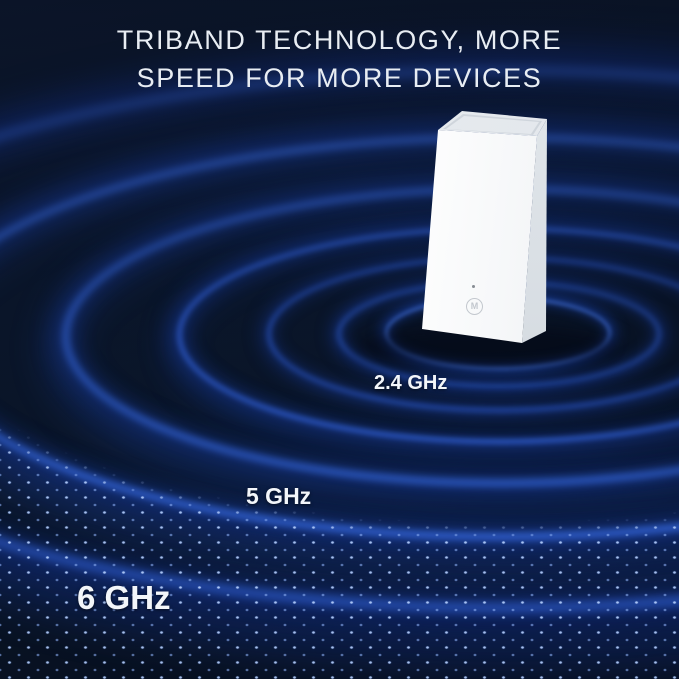 The image size is (679, 679). Describe the element at coordinates (473, 286) in the screenshot. I see `status-led` at that location.